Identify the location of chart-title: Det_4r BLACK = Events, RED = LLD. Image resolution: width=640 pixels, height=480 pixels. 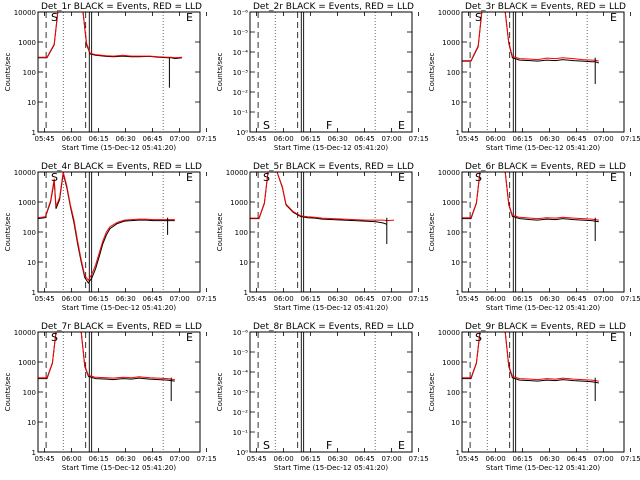
(121, 167).